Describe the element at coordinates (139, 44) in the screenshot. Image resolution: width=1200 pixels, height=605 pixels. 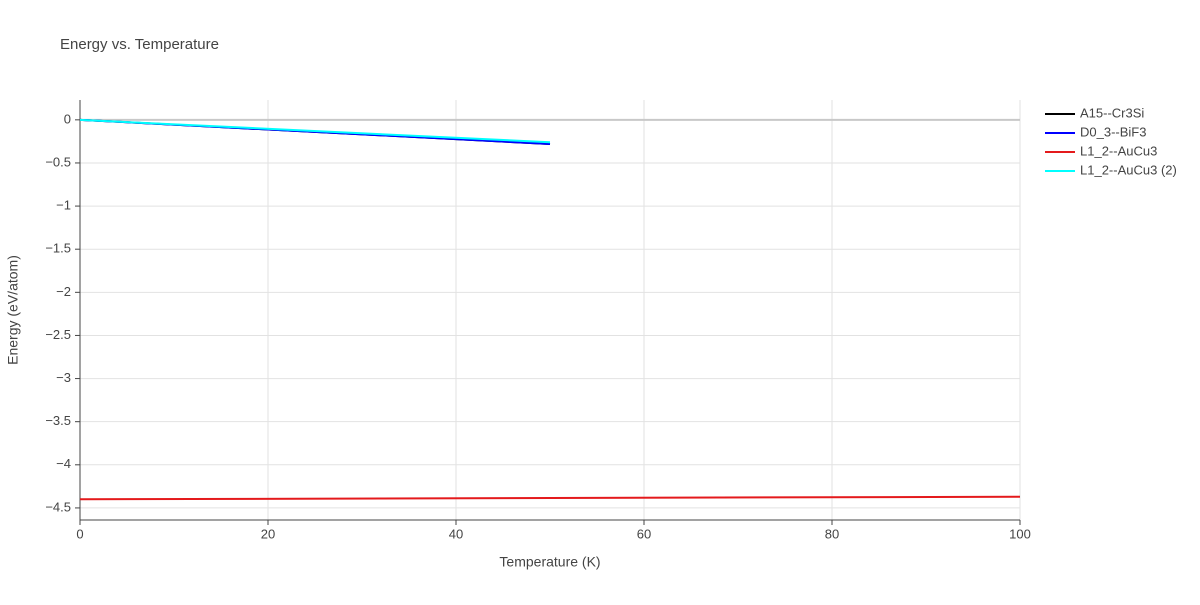
I see `chart-title: Energy vs. Temperature` at that location.